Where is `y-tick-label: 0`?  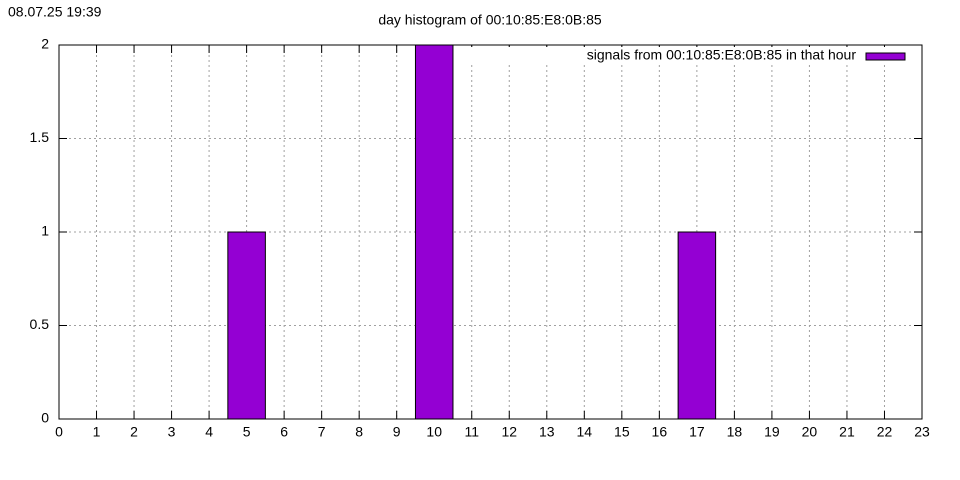
y-tick-label: 0 is located at coordinates (45, 418).